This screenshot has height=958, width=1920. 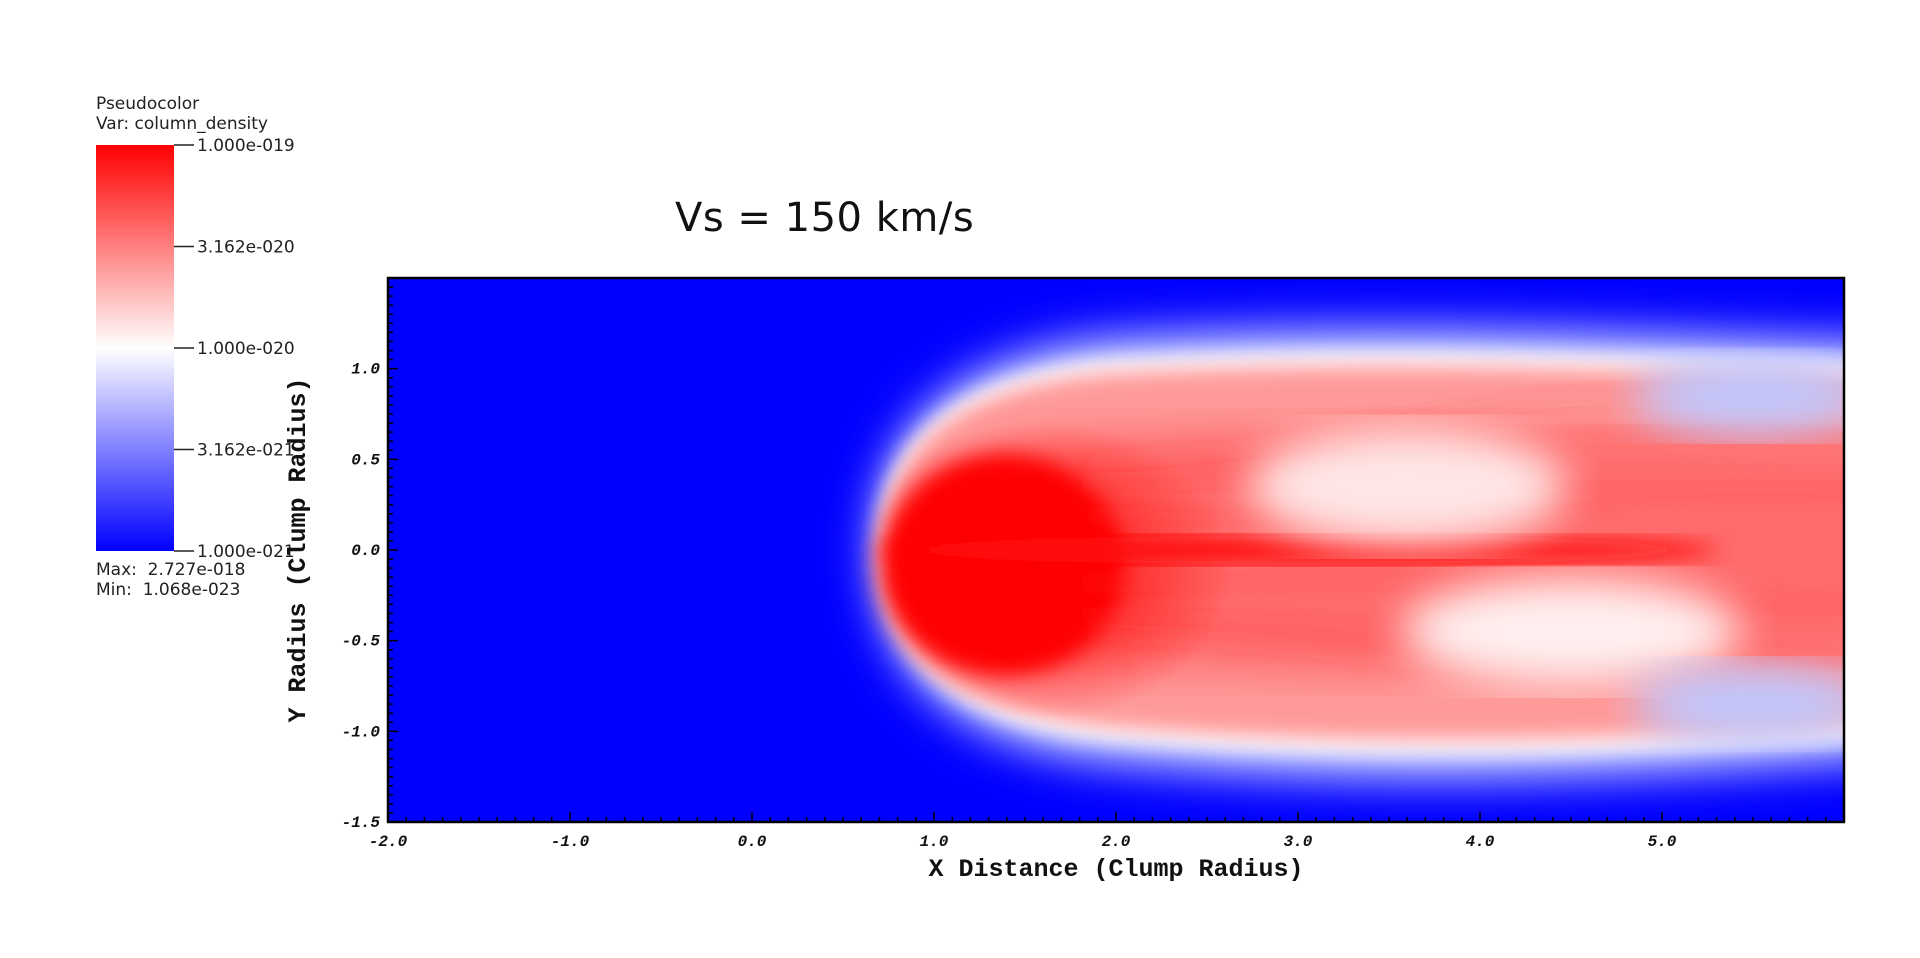 I want to click on chart-title: Vs = 150 km/s, so click(x=825, y=218).